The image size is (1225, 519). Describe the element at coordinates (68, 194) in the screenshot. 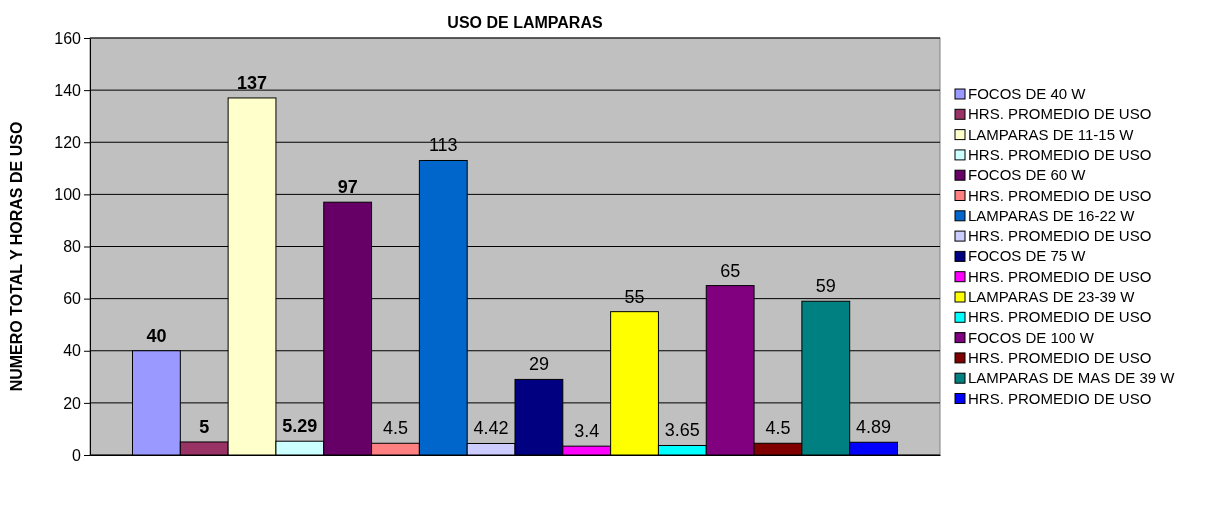

I see `y-tick-label: 100` at that location.